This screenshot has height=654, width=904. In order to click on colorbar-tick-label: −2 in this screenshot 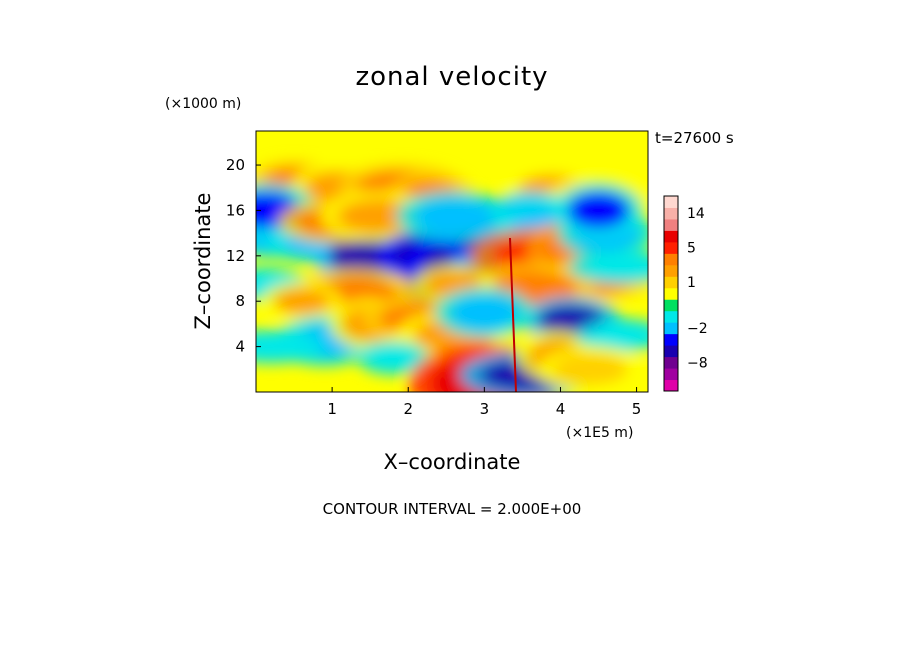, I will do `click(697, 329)`.